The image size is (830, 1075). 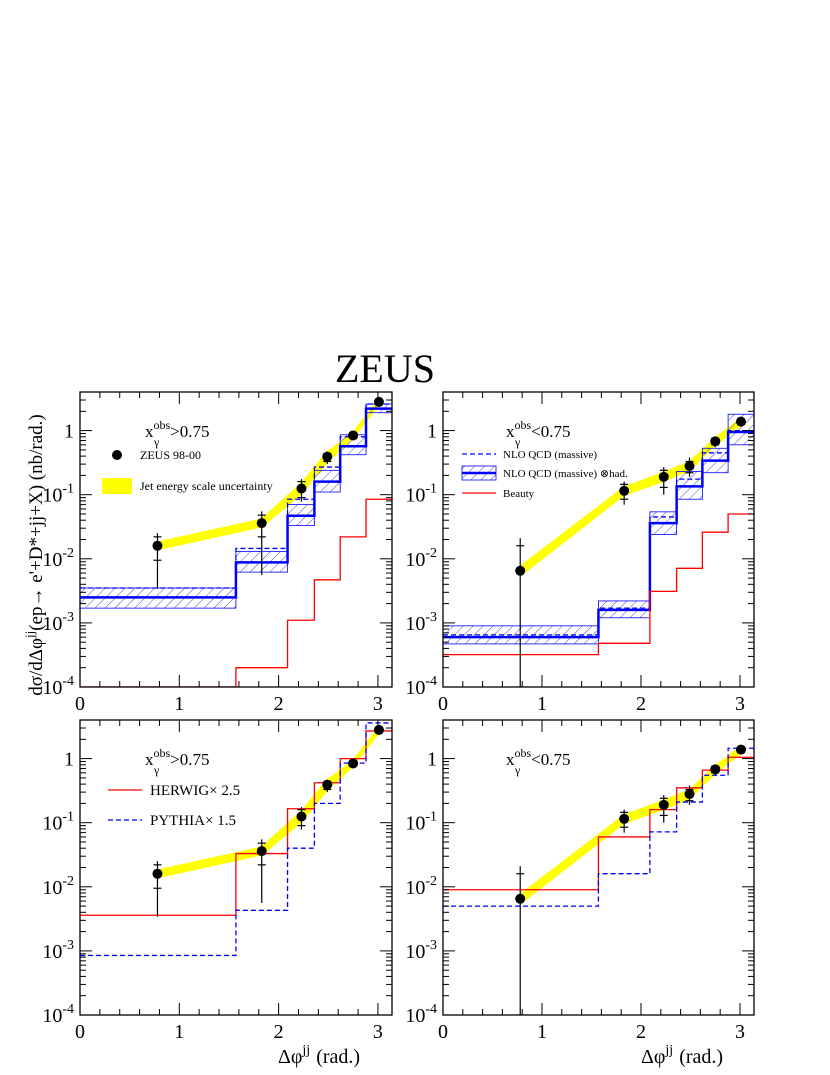 I want to click on legend-jes-swatch, so click(x=117, y=486).